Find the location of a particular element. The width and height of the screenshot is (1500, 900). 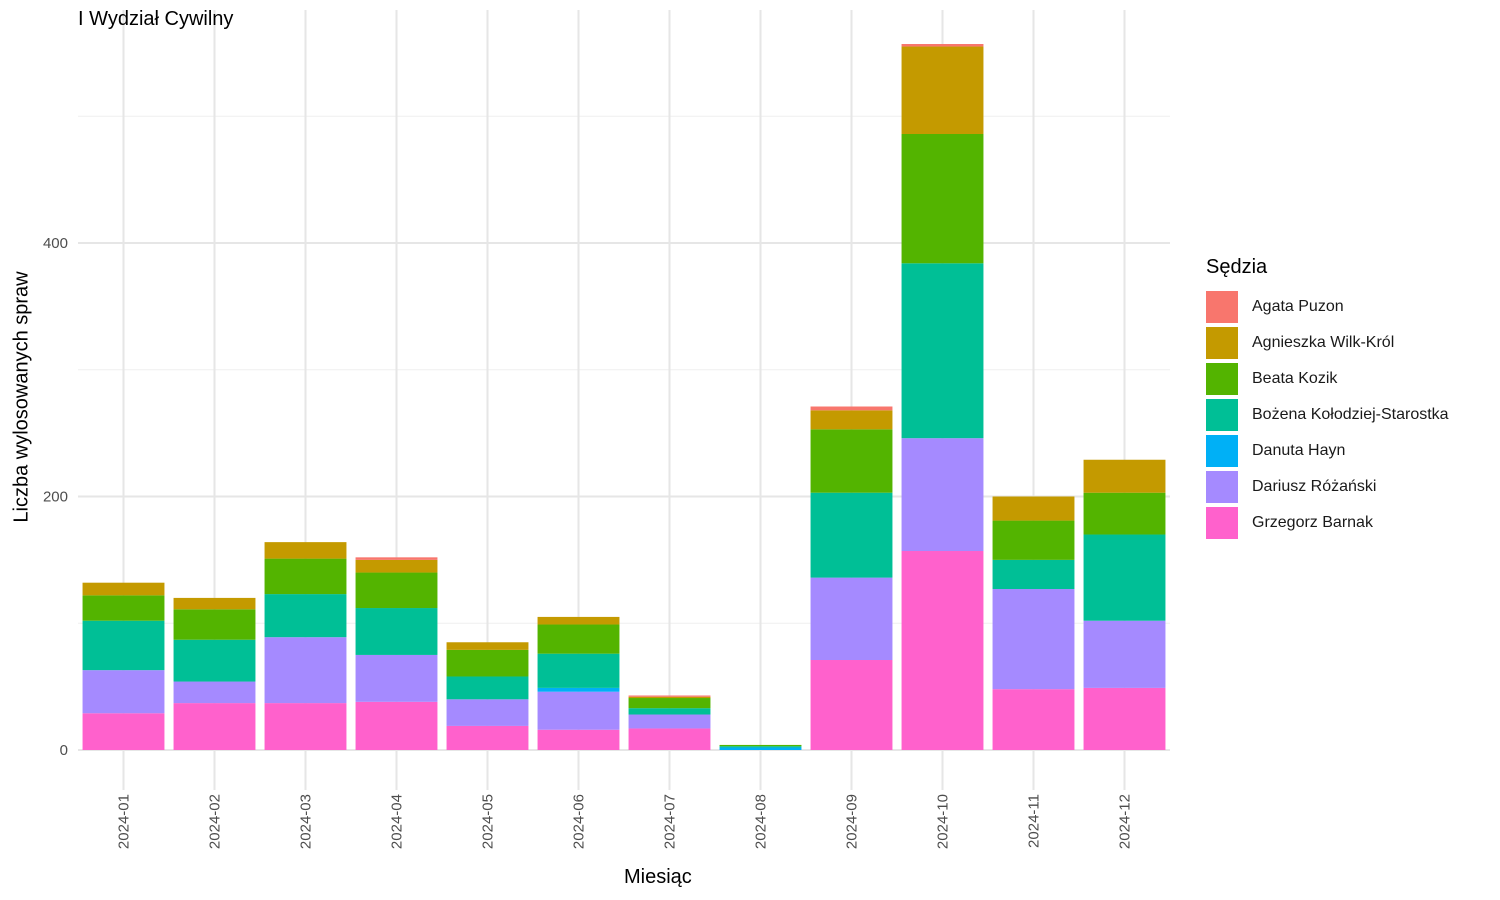

legend-title: Sędzia is located at coordinates (1237, 267).